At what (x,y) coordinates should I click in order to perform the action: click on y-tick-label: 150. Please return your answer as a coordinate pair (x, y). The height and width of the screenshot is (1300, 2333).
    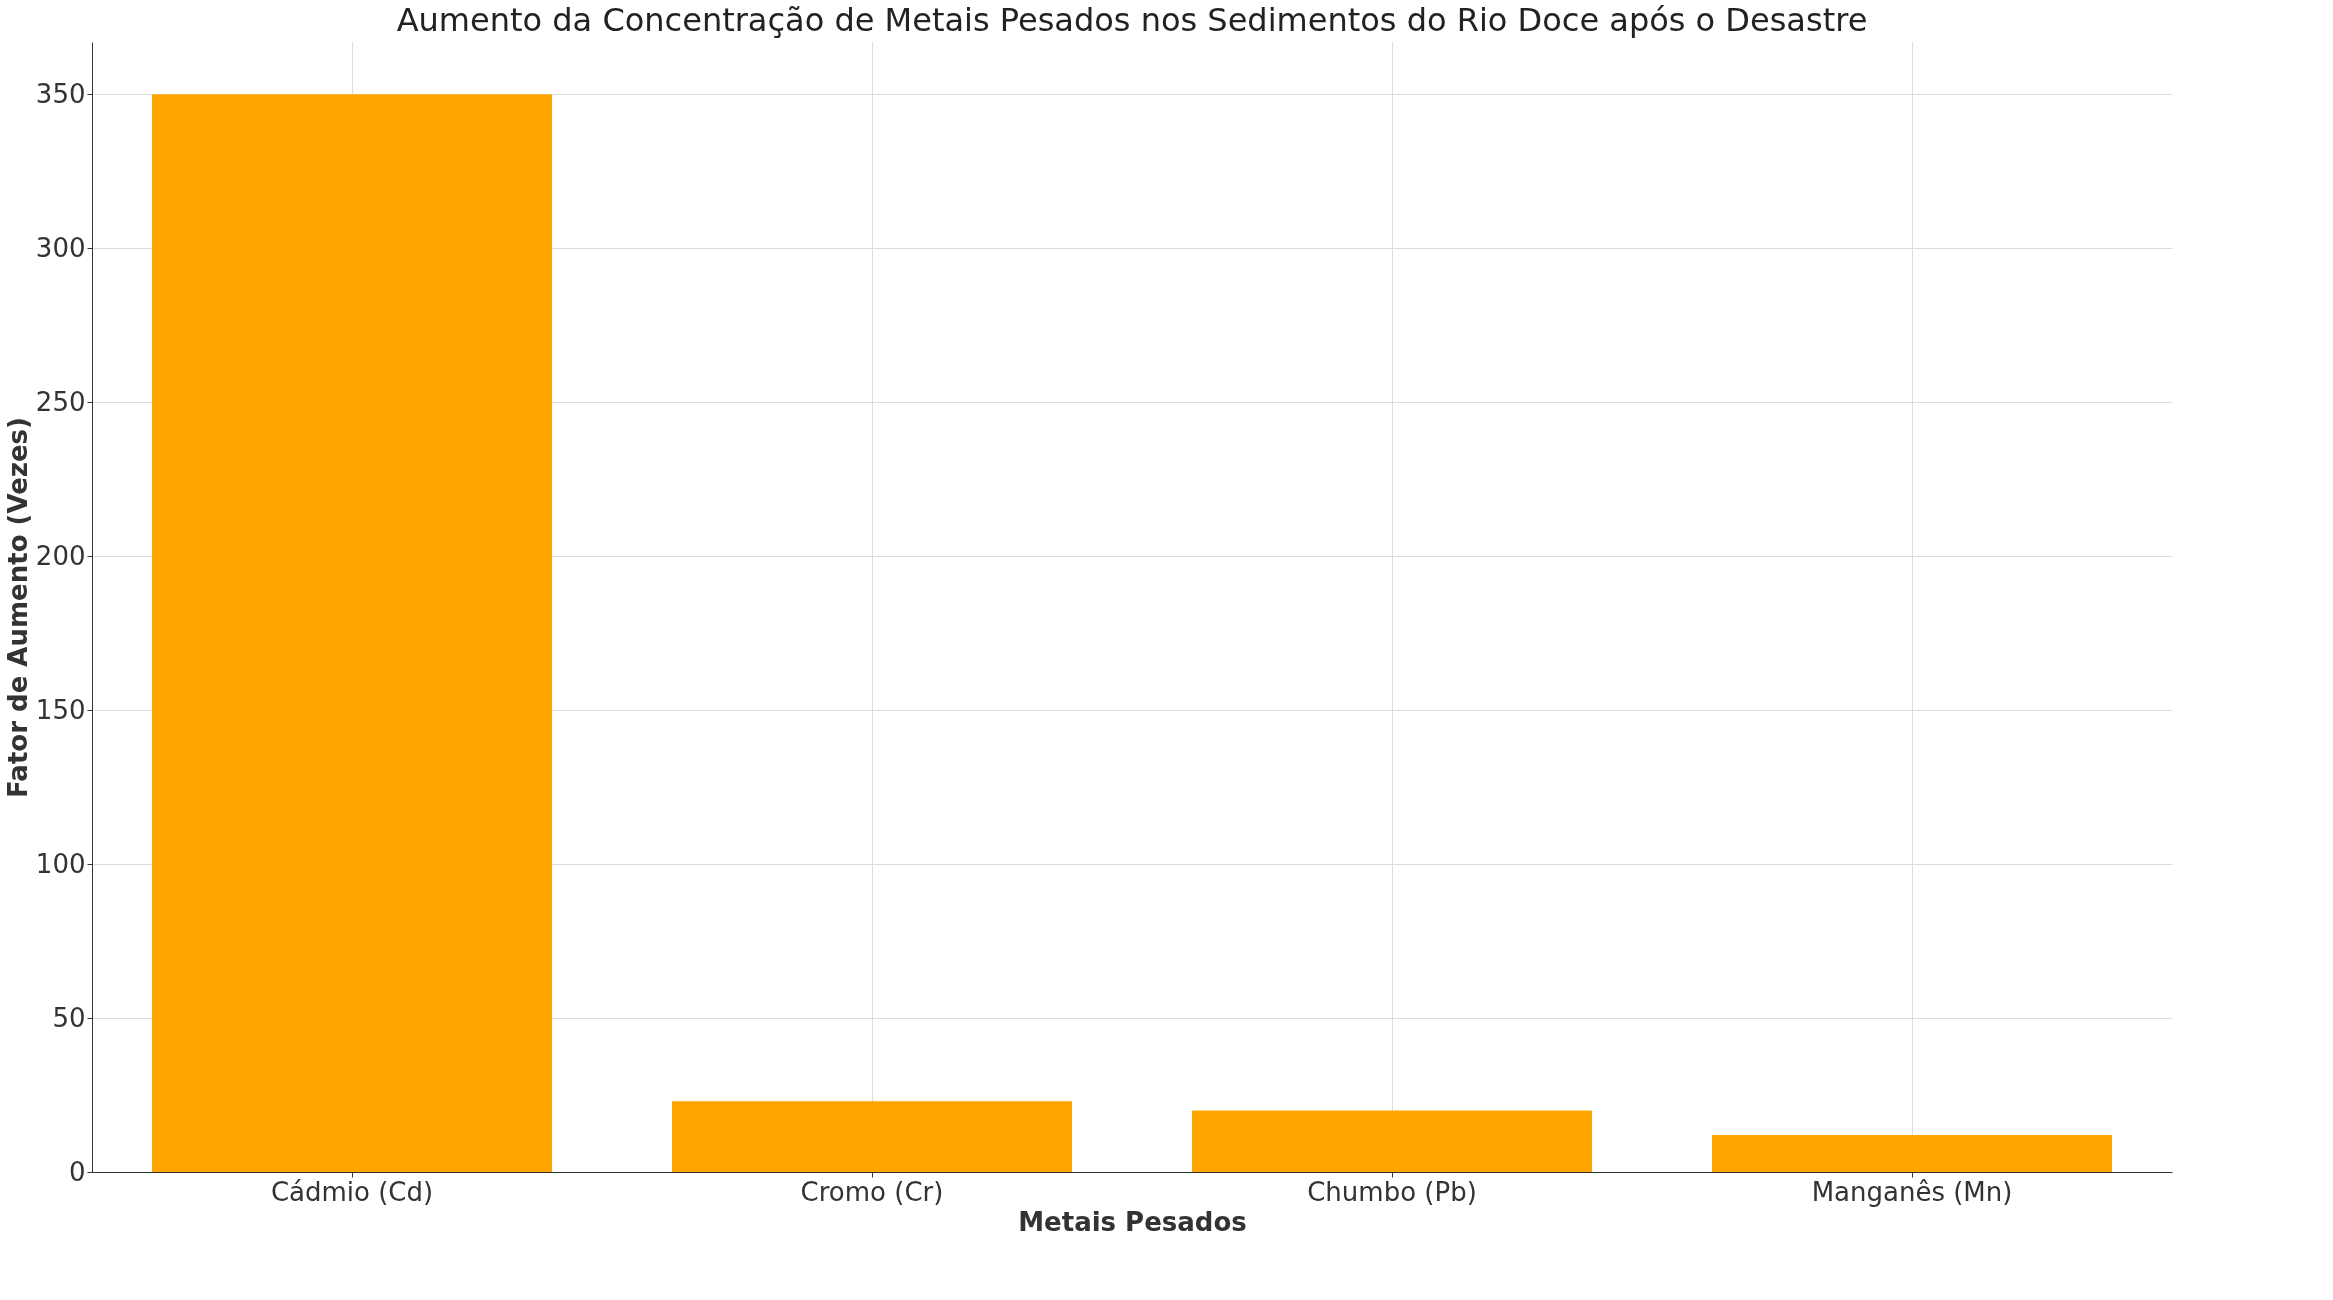
    Looking at the image, I should click on (60, 709).